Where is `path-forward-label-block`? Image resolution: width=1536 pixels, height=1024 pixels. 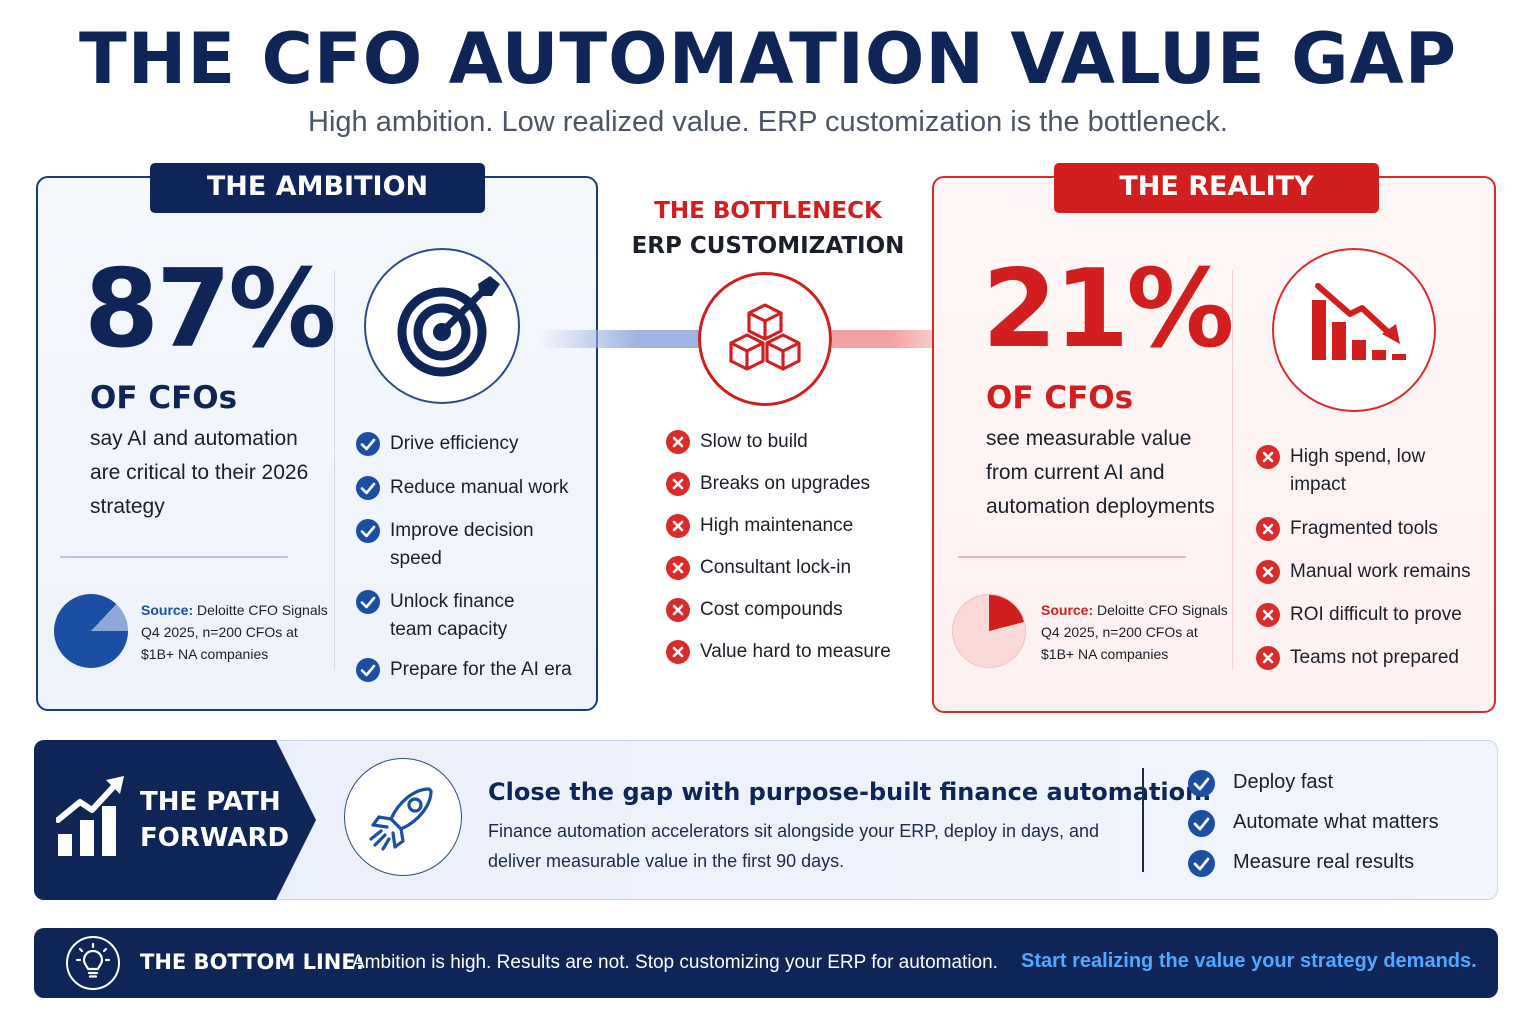
path-forward-label-block is located at coordinates (175, 820).